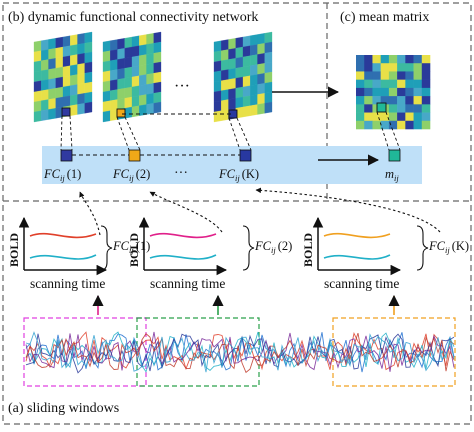 Image resolution: width=474 pixels, height=432 pixels. I want to click on selected-cell-fc1, so click(66, 112).